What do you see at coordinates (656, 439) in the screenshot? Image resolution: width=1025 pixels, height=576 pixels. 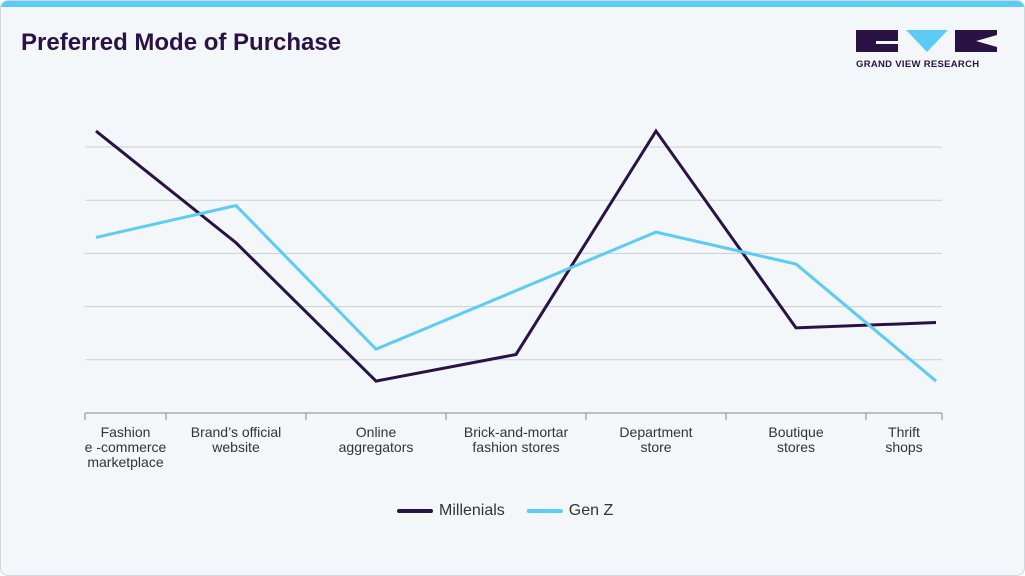 I see `x-tick-label: Department store` at bounding box center [656, 439].